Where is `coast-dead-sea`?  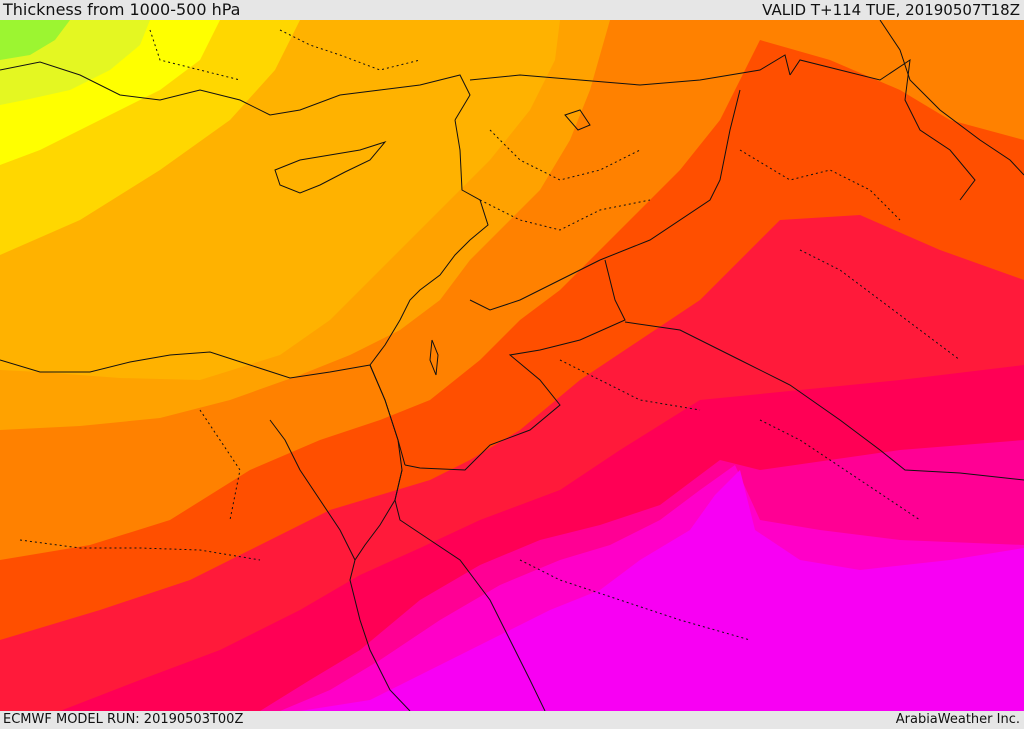
coast-dead-sea is located at coordinates (434, 357).